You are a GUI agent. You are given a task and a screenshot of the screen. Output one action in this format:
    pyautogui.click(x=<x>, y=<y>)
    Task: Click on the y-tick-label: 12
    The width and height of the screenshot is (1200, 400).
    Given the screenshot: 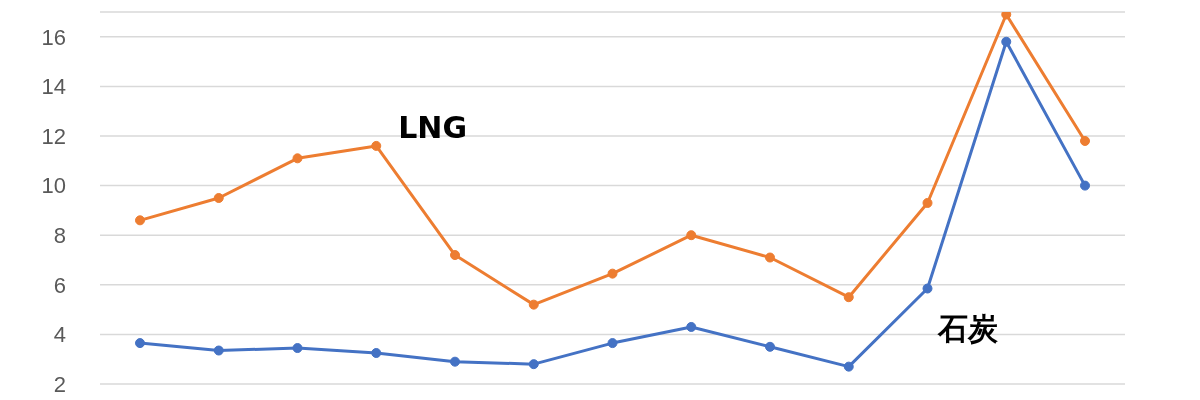 What is the action you would take?
    pyautogui.click(x=53, y=136)
    